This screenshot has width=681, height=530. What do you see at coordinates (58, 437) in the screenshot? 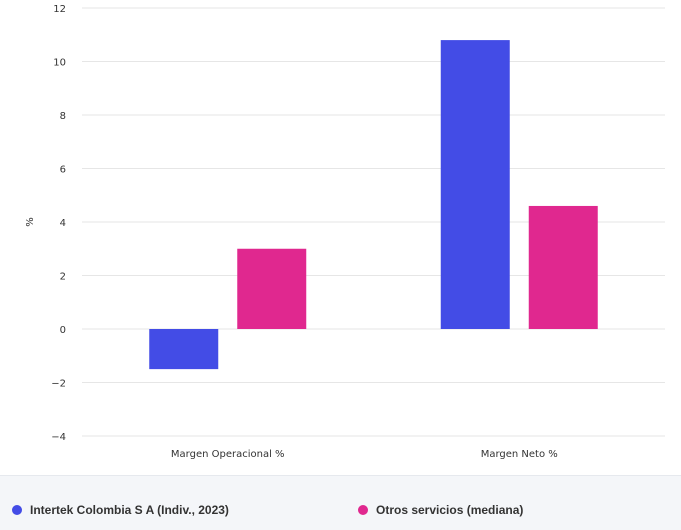
I see `y-tick-label: −4` at bounding box center [58, 437].